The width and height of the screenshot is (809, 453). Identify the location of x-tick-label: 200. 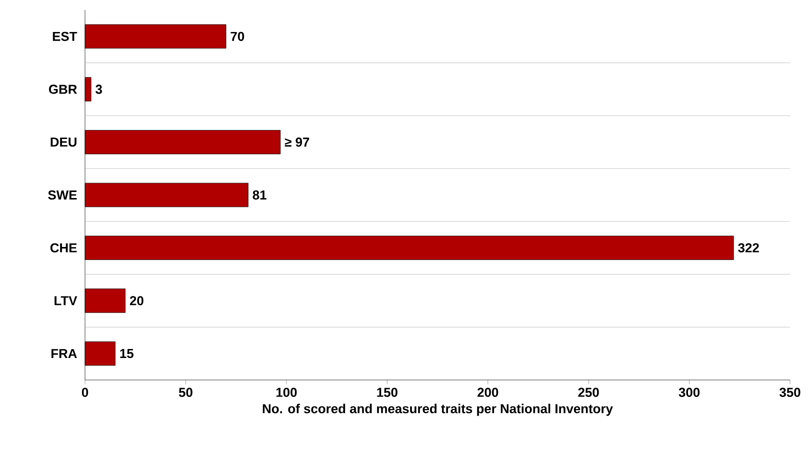
(488, 392).